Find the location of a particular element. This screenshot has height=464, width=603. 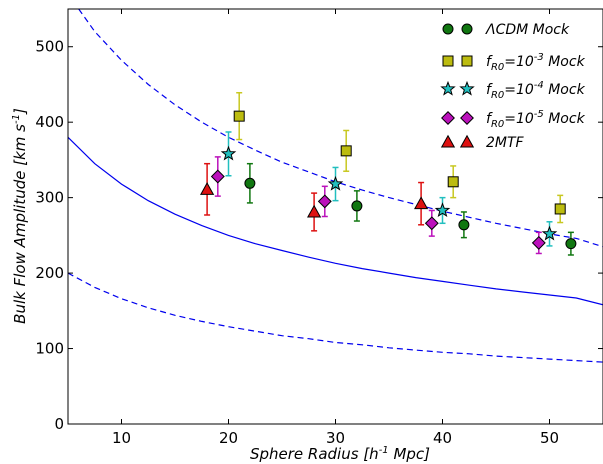

legend-item: fR0=10-3 Mock is located at coordinates (514, 62).